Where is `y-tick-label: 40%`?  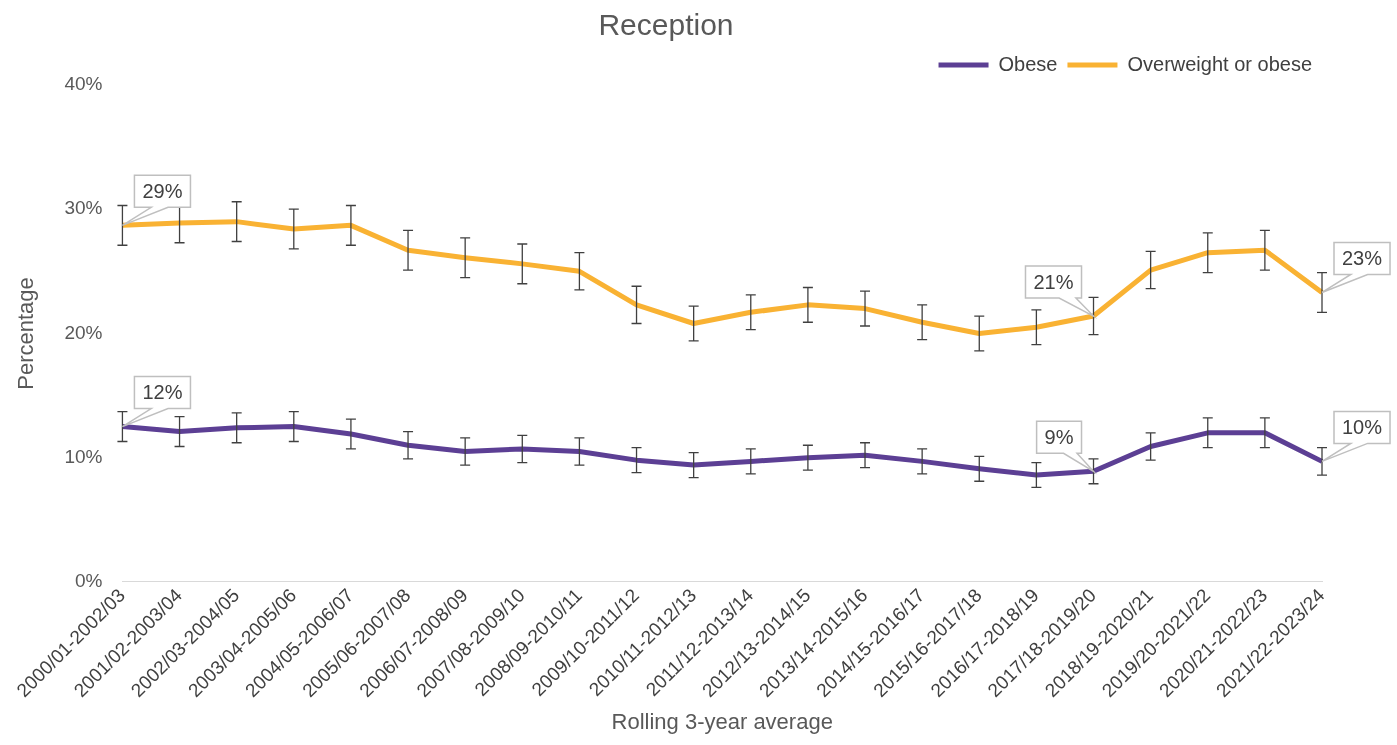
y-tick-label: 40% is located at coordinates (83, 84).